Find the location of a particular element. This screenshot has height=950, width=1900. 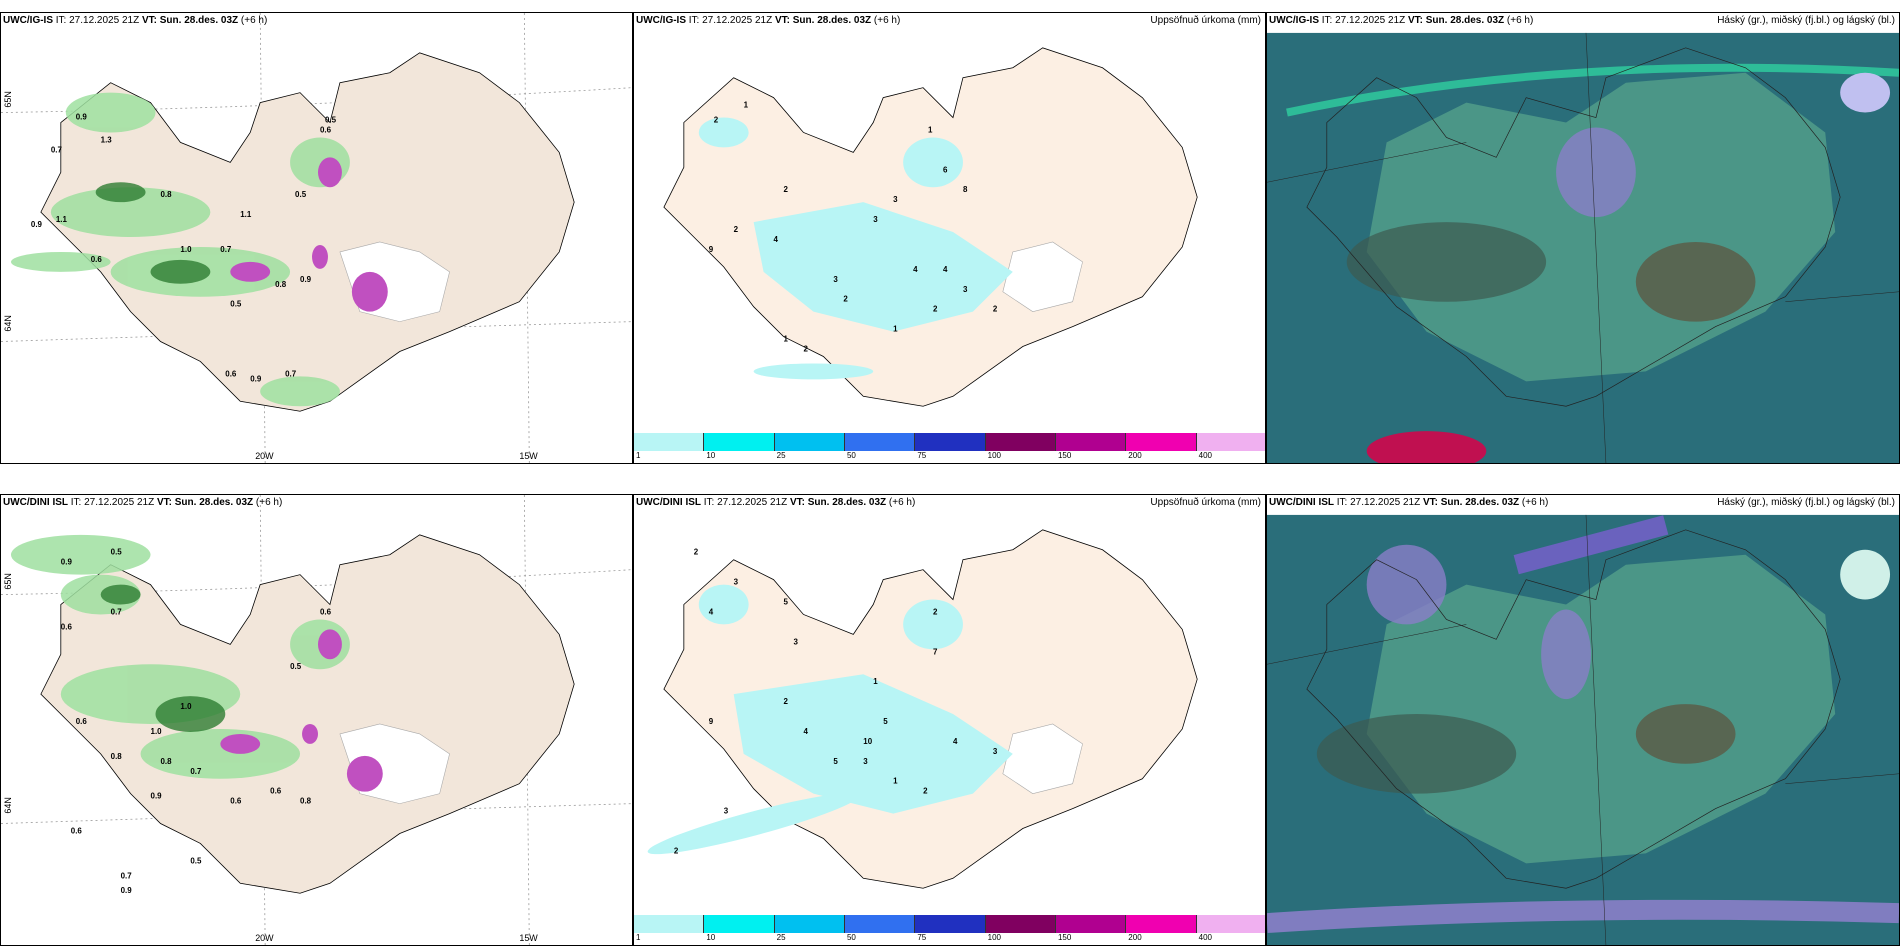

colorbar-segment: 10 is located at coordinates (739, 446).